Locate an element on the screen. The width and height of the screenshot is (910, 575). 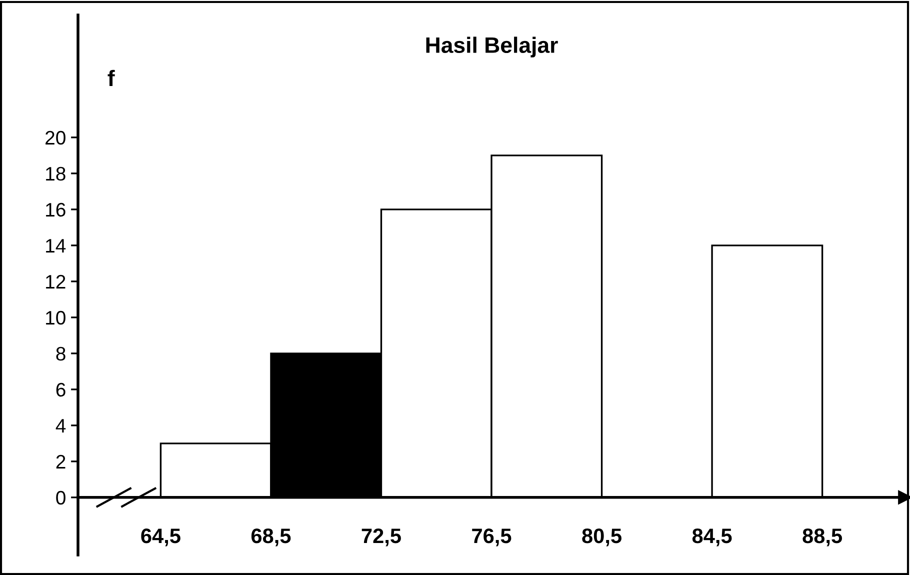
y-tick-label: 20 is located at coordinates (56, 137).